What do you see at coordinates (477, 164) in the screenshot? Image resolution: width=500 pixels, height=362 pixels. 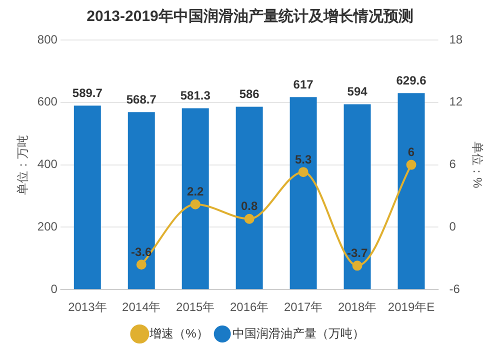 I see `y2-axis-title: 单位：%` at bounding box center [477, 164].